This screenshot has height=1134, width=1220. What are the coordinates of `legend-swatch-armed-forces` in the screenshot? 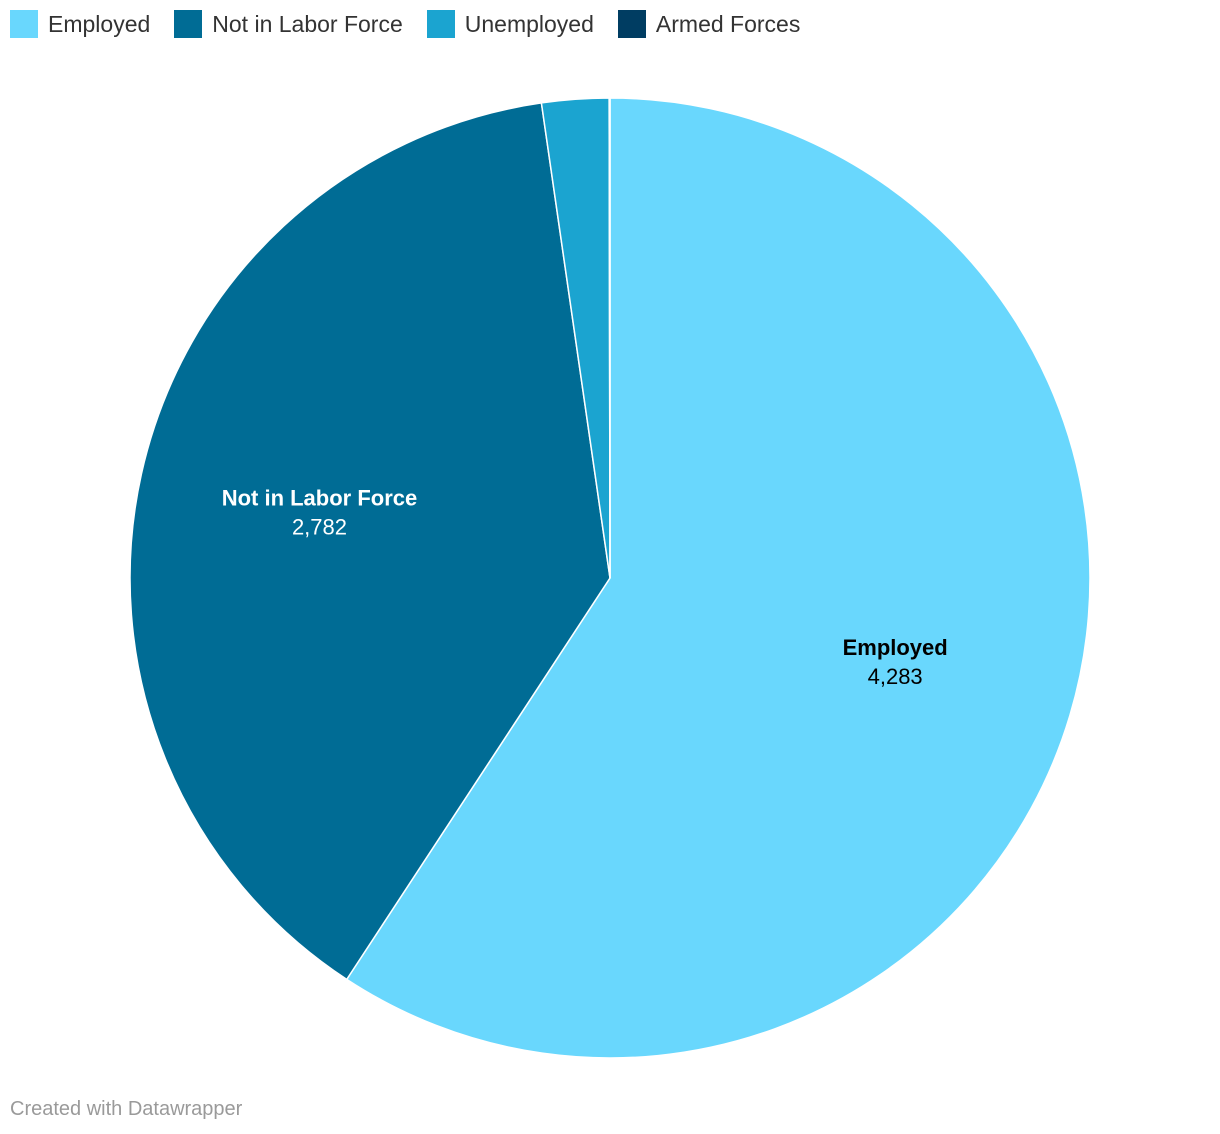 It's located at (631, 24).